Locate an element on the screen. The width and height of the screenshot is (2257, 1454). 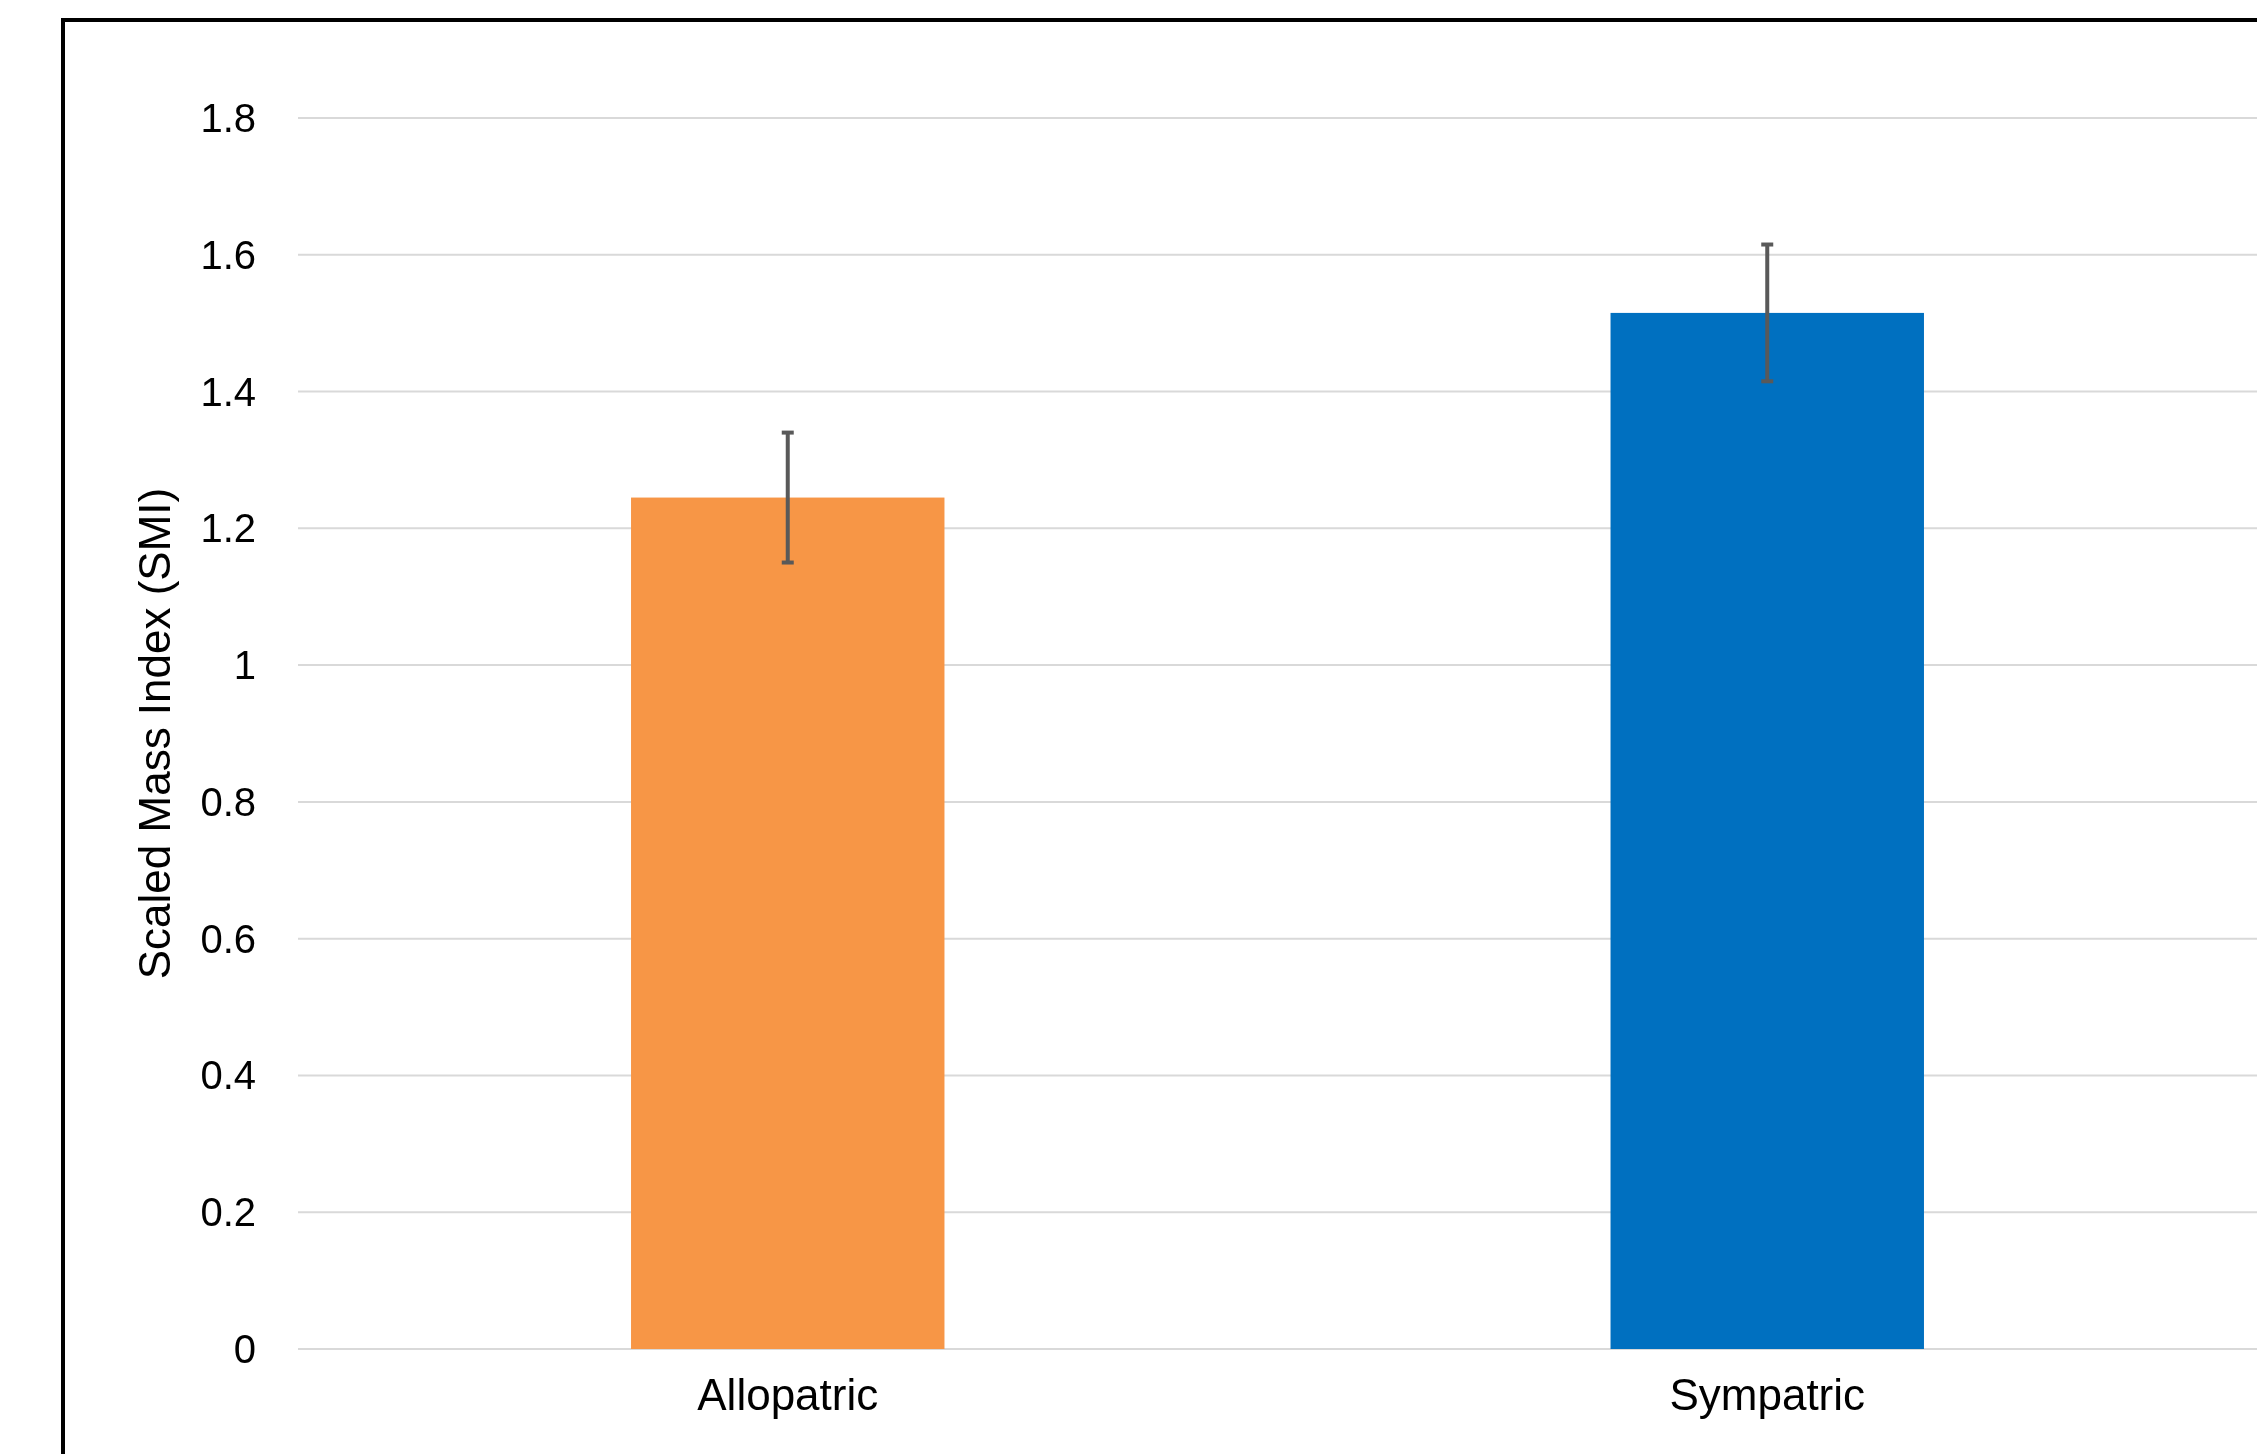
y-tick-label: 0 is located at coordinates (244, 1349).